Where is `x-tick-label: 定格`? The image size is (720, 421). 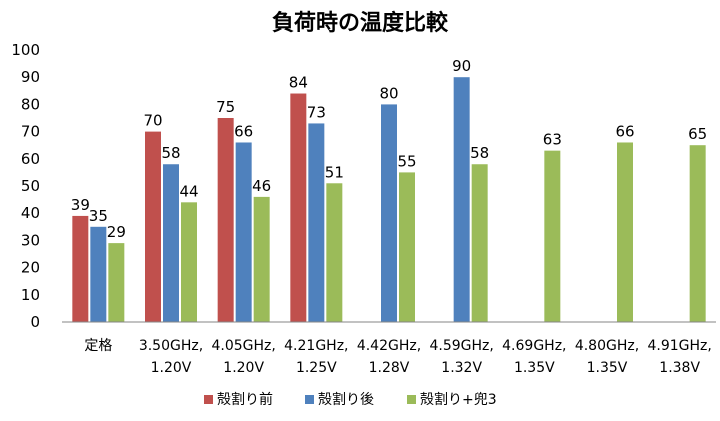 x-tick-label: 定格 is located at coordinates (98, 346).